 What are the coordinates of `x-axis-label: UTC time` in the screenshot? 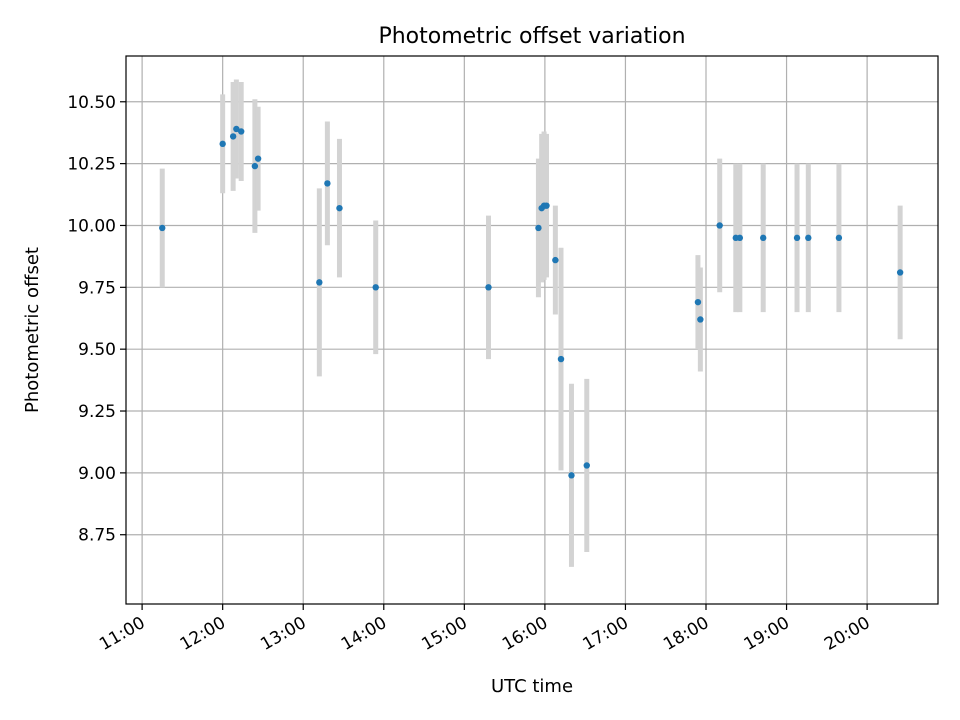 It's located at (532, 686).